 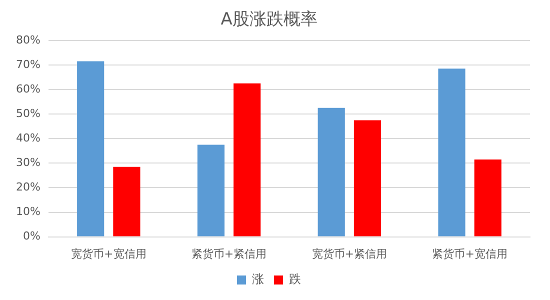 I want to click on y-tick-label: 70%, so click(x=28, y=64).